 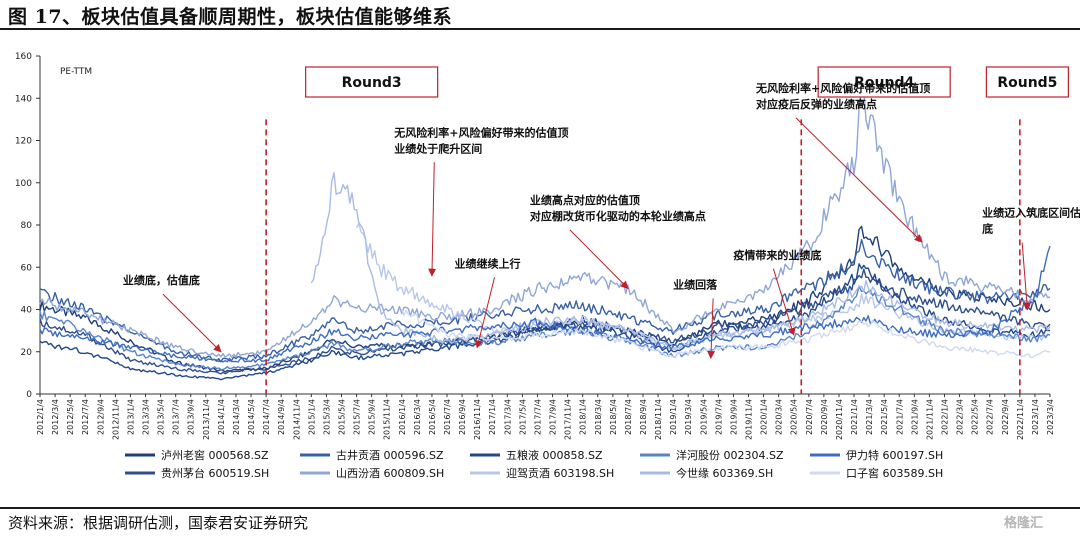 I want to click on x-tick-label: 2018/11/4, so click(x=658, y=419).